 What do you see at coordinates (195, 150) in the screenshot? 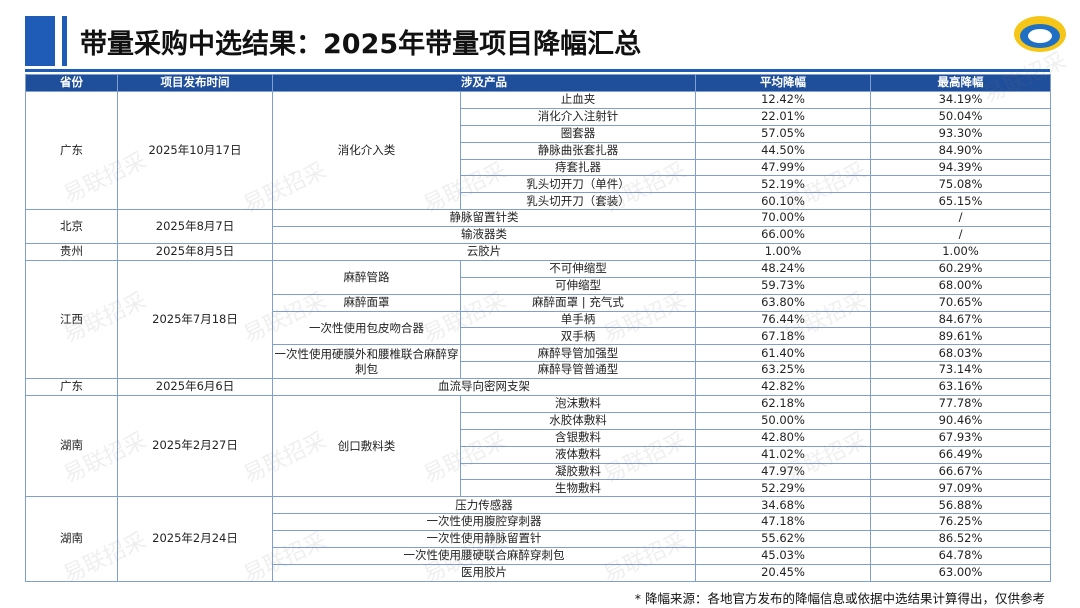
I see `date: 2025年10月17日` at bounding box center [195, 150].